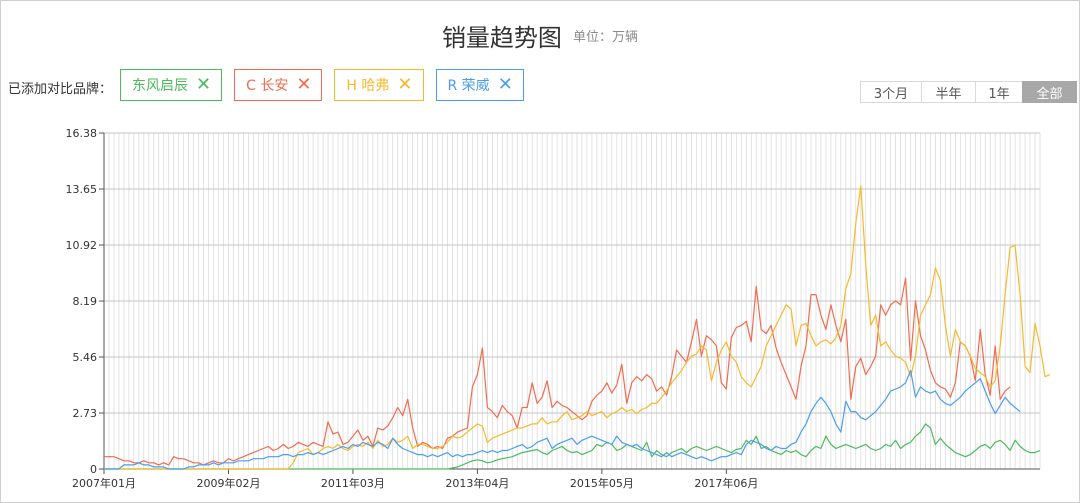  Describe the element at coordinates (368, 86) in the screenshot. I see `brand-tag-label: H 哈弗` at that location.